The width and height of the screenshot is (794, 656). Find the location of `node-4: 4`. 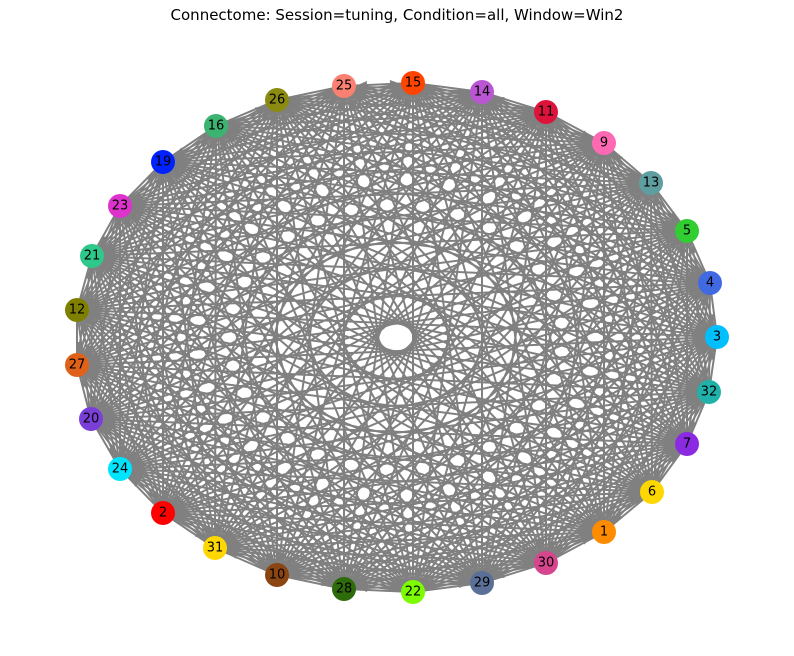

node-4: 4 is located at coordinates (710, 283).